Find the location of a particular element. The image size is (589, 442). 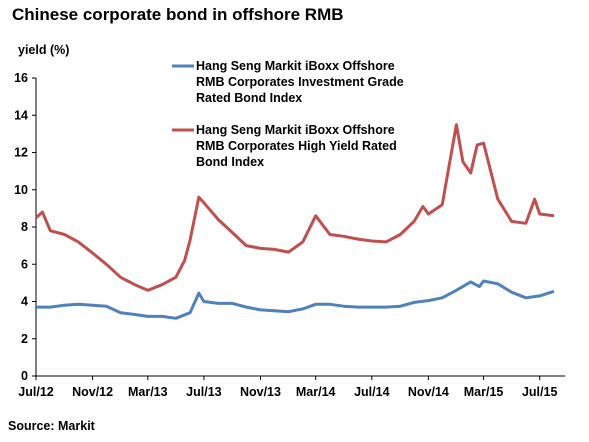

y-tick-label: 4 is located at coordinates (24, 302).